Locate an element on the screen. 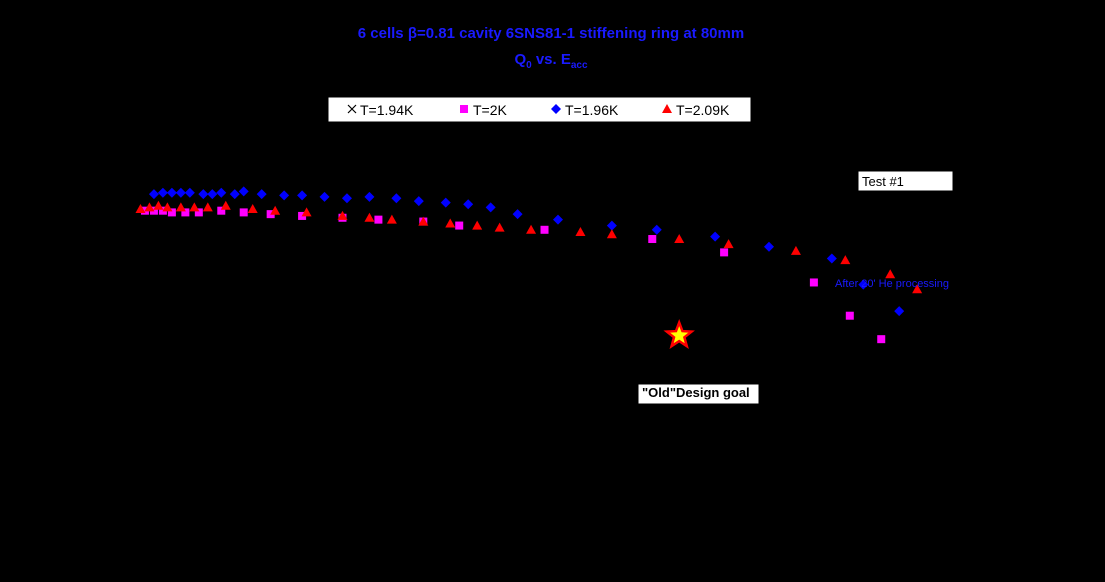 This screenshot has height=582, width=1105. design-goal-star is located at coordinates (679, 334).